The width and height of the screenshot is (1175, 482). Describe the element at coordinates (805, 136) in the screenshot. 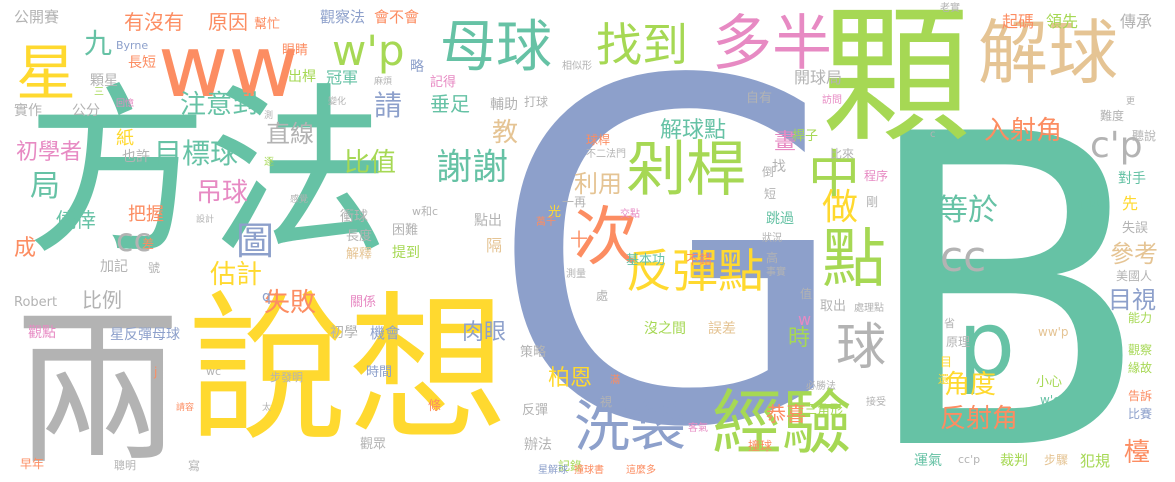

I see `word-ganzi: 桿子` at that location.